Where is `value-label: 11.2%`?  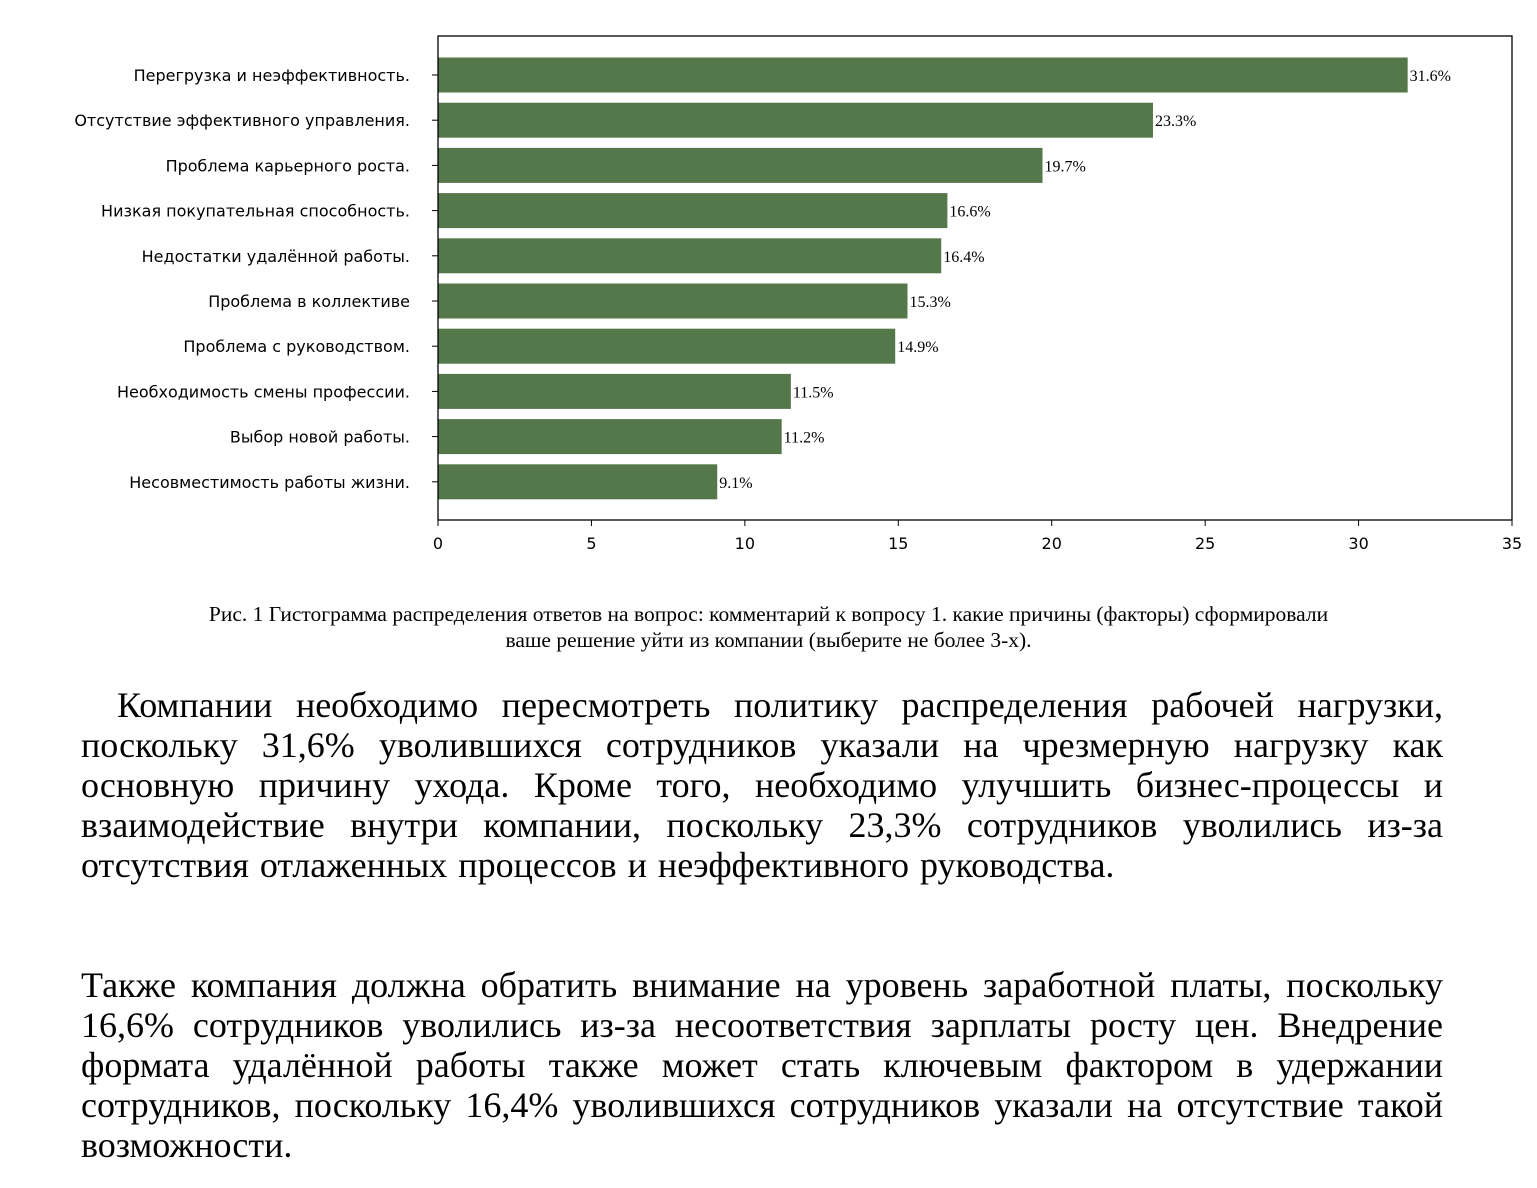
value-label: 11.2% is located at coordinates (804, 438).